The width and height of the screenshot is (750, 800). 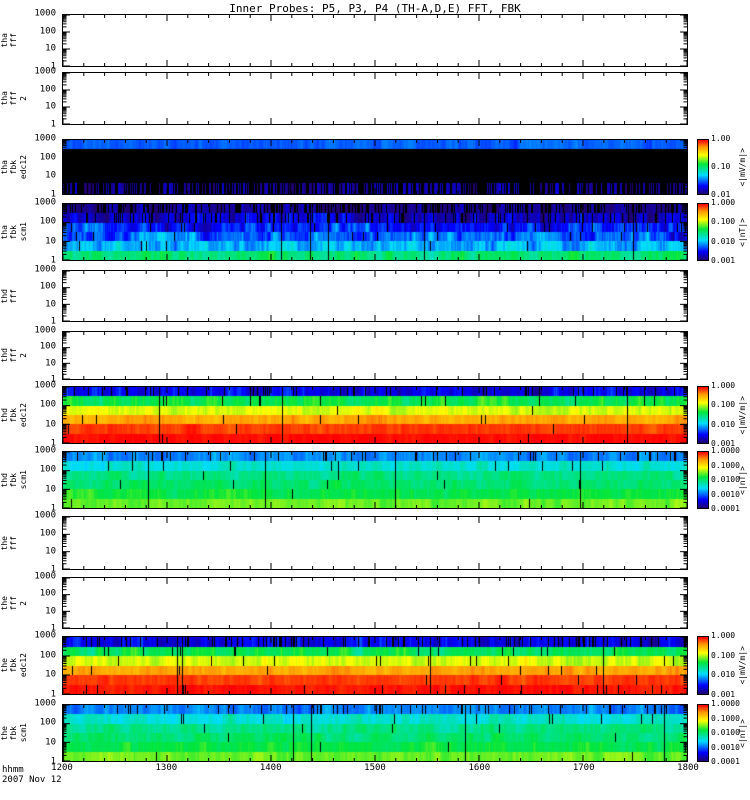 I want to click on x-tick-label: 1600, so click(x=479, y=768).